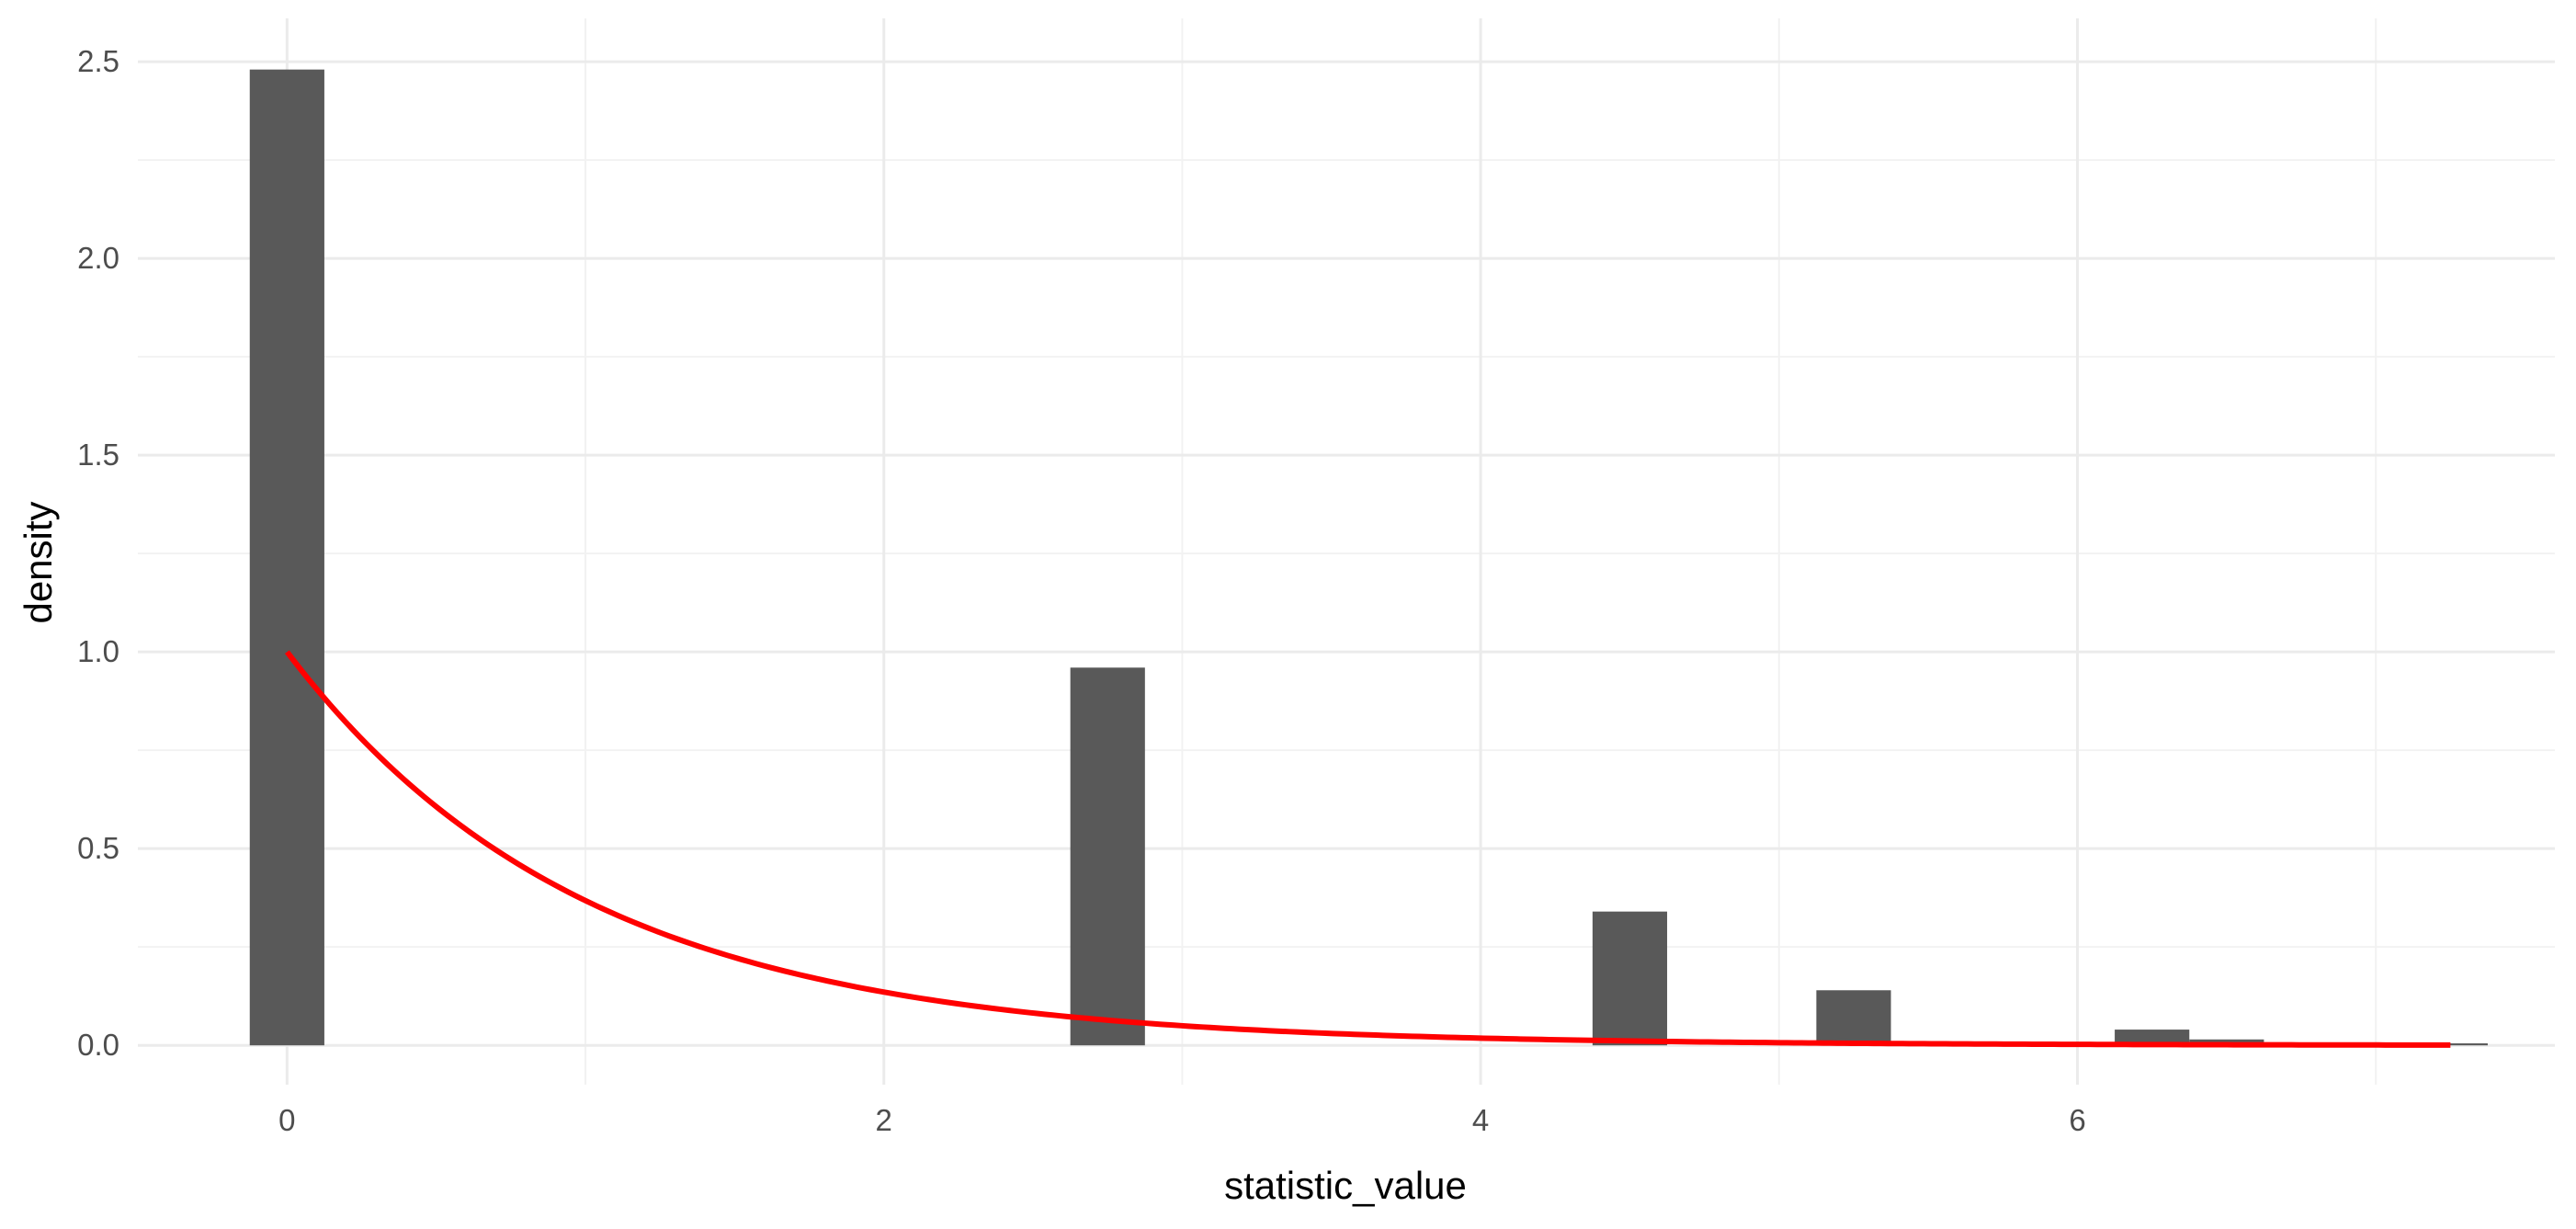  What do you see at coordinates (98, 258) in the screenshot?
I see `y-tick-label: 2.0` at bounding box center [98, 258].